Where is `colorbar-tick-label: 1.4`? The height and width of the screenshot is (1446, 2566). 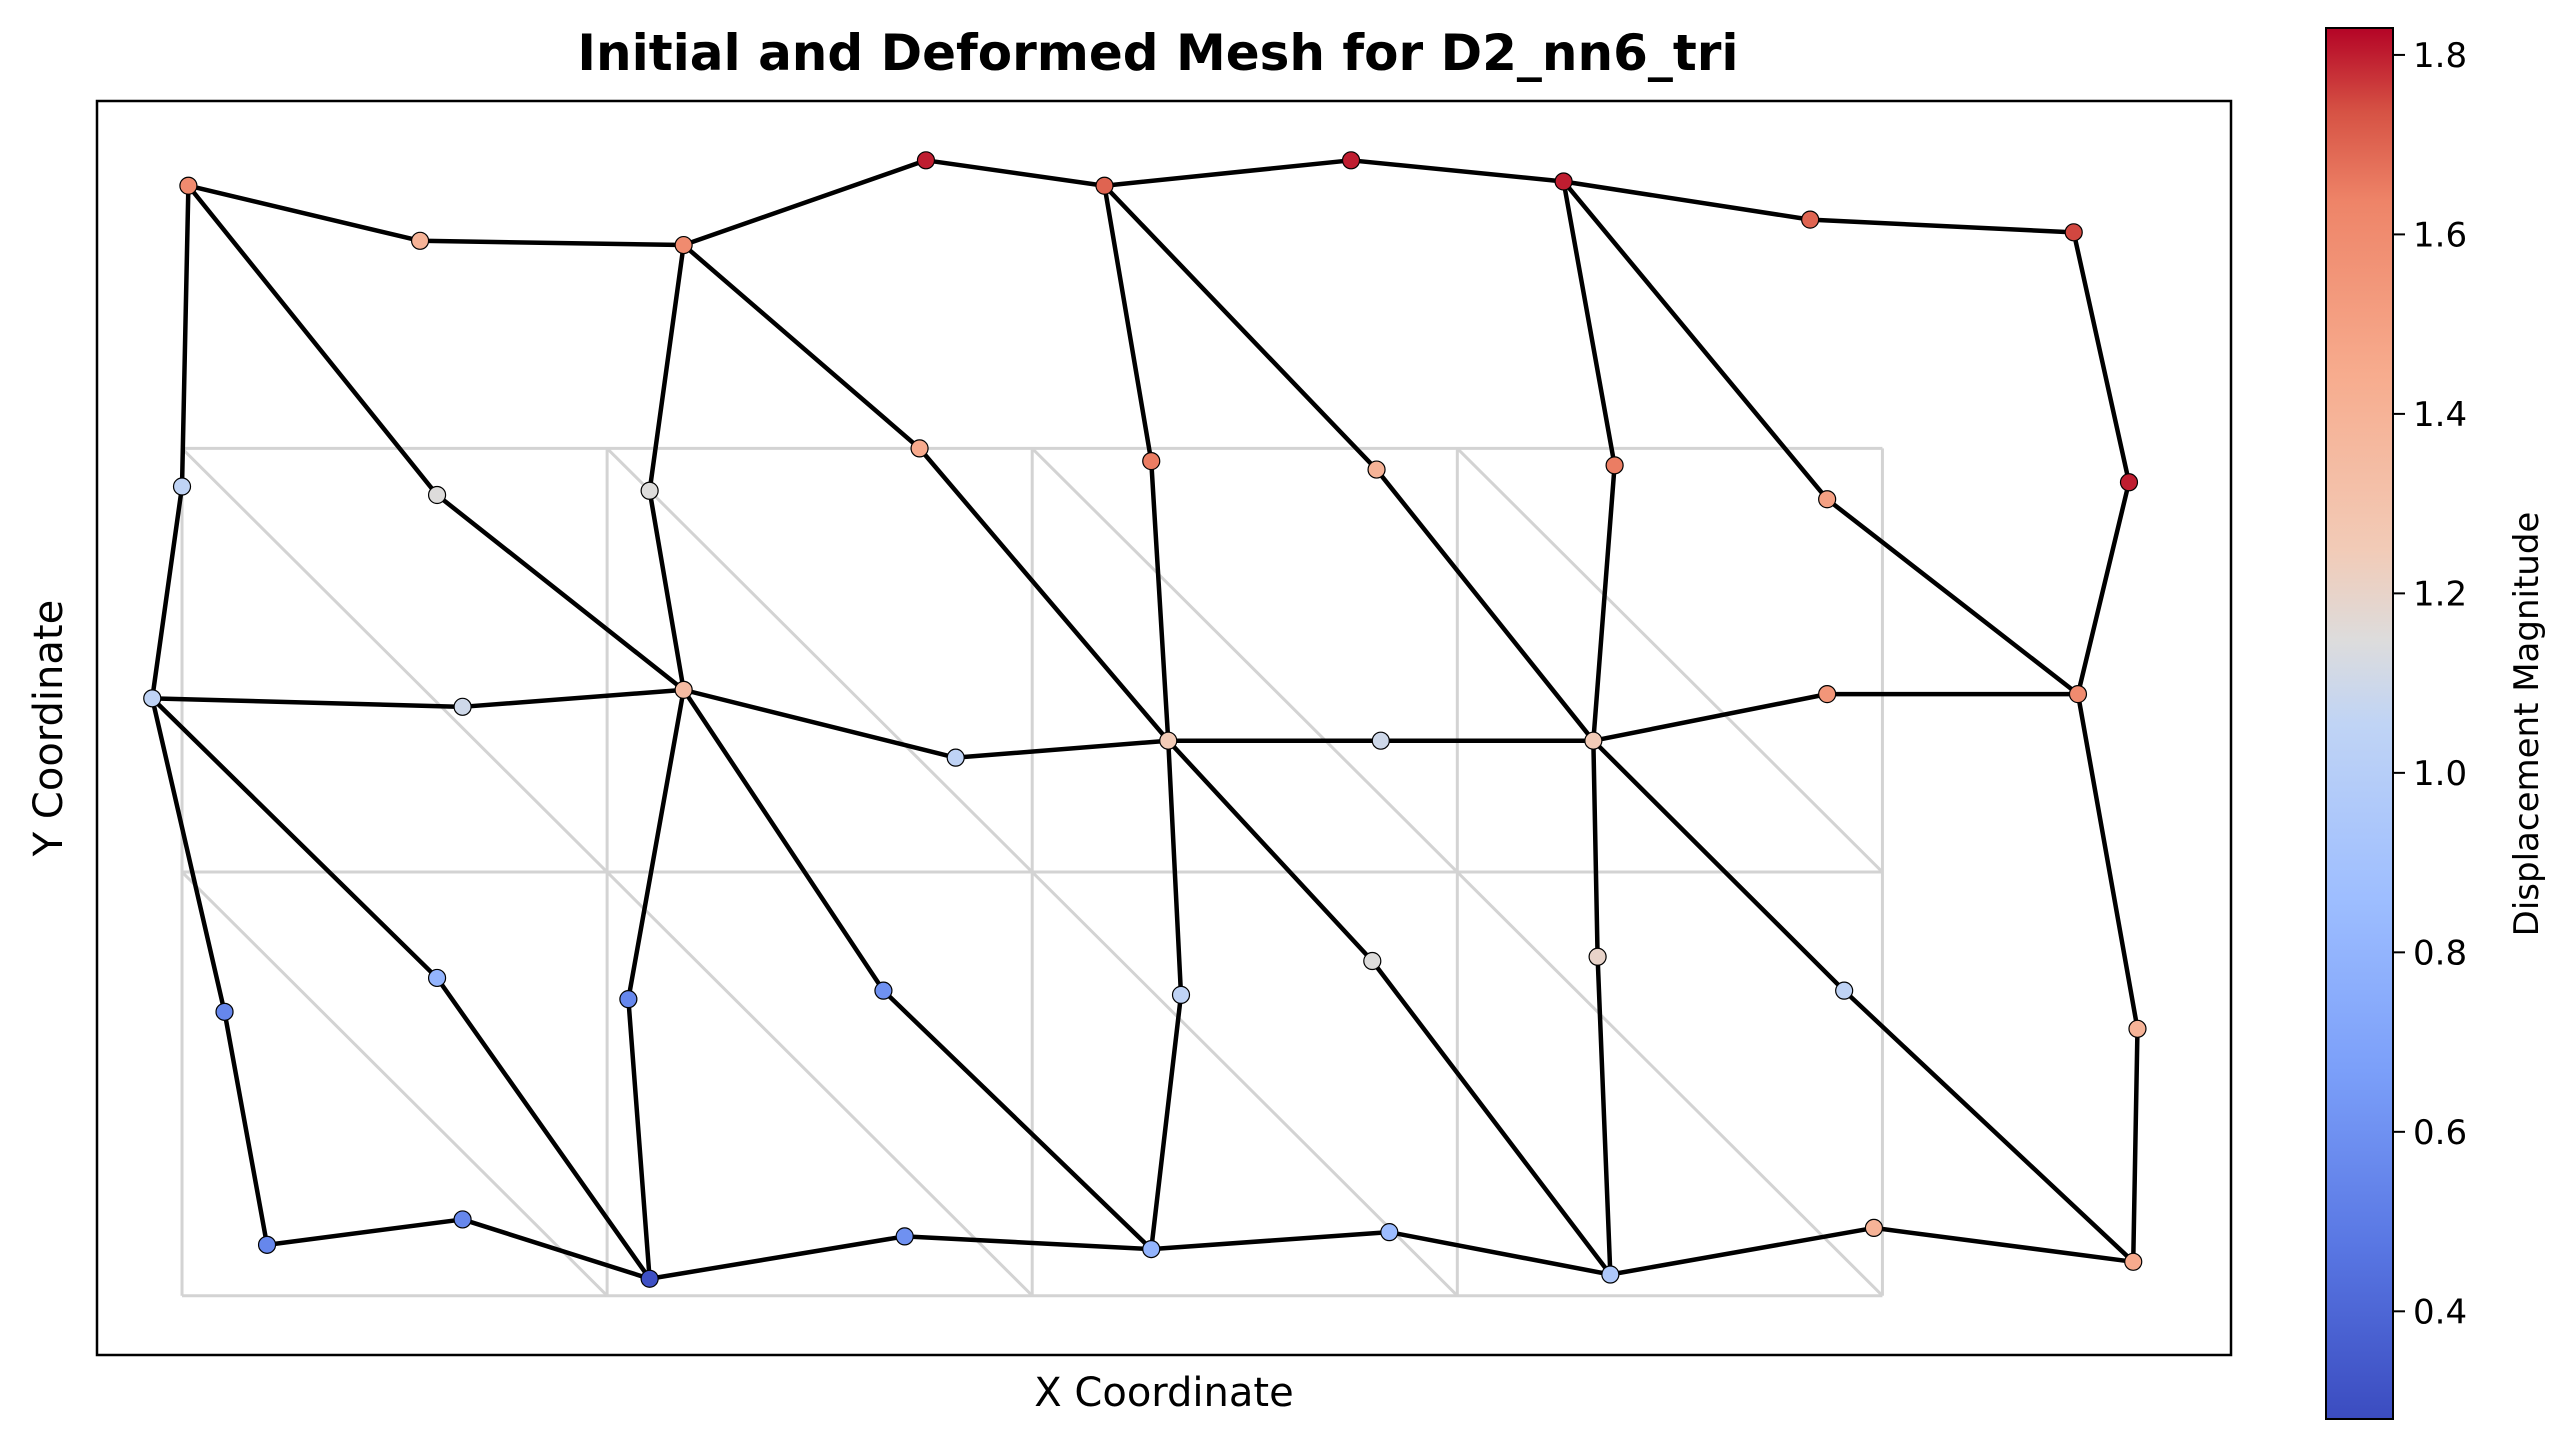
colorbar-tick-label: 1.4 is located at coordinates (2440, 415).